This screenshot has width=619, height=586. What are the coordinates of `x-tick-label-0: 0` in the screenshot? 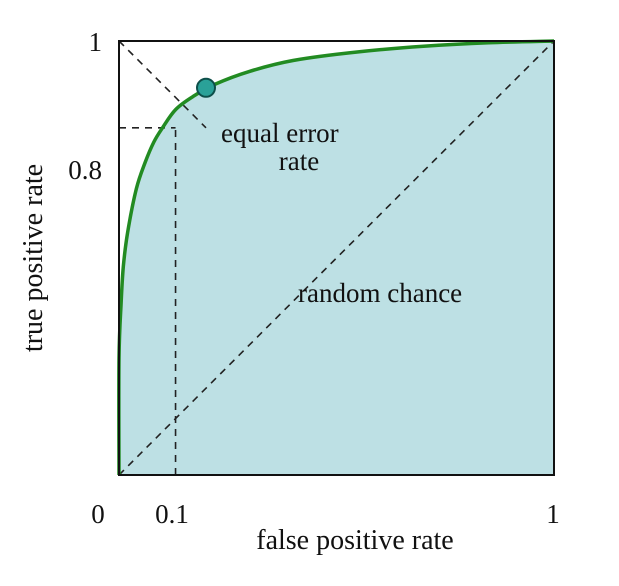 It's located at (98, 514).